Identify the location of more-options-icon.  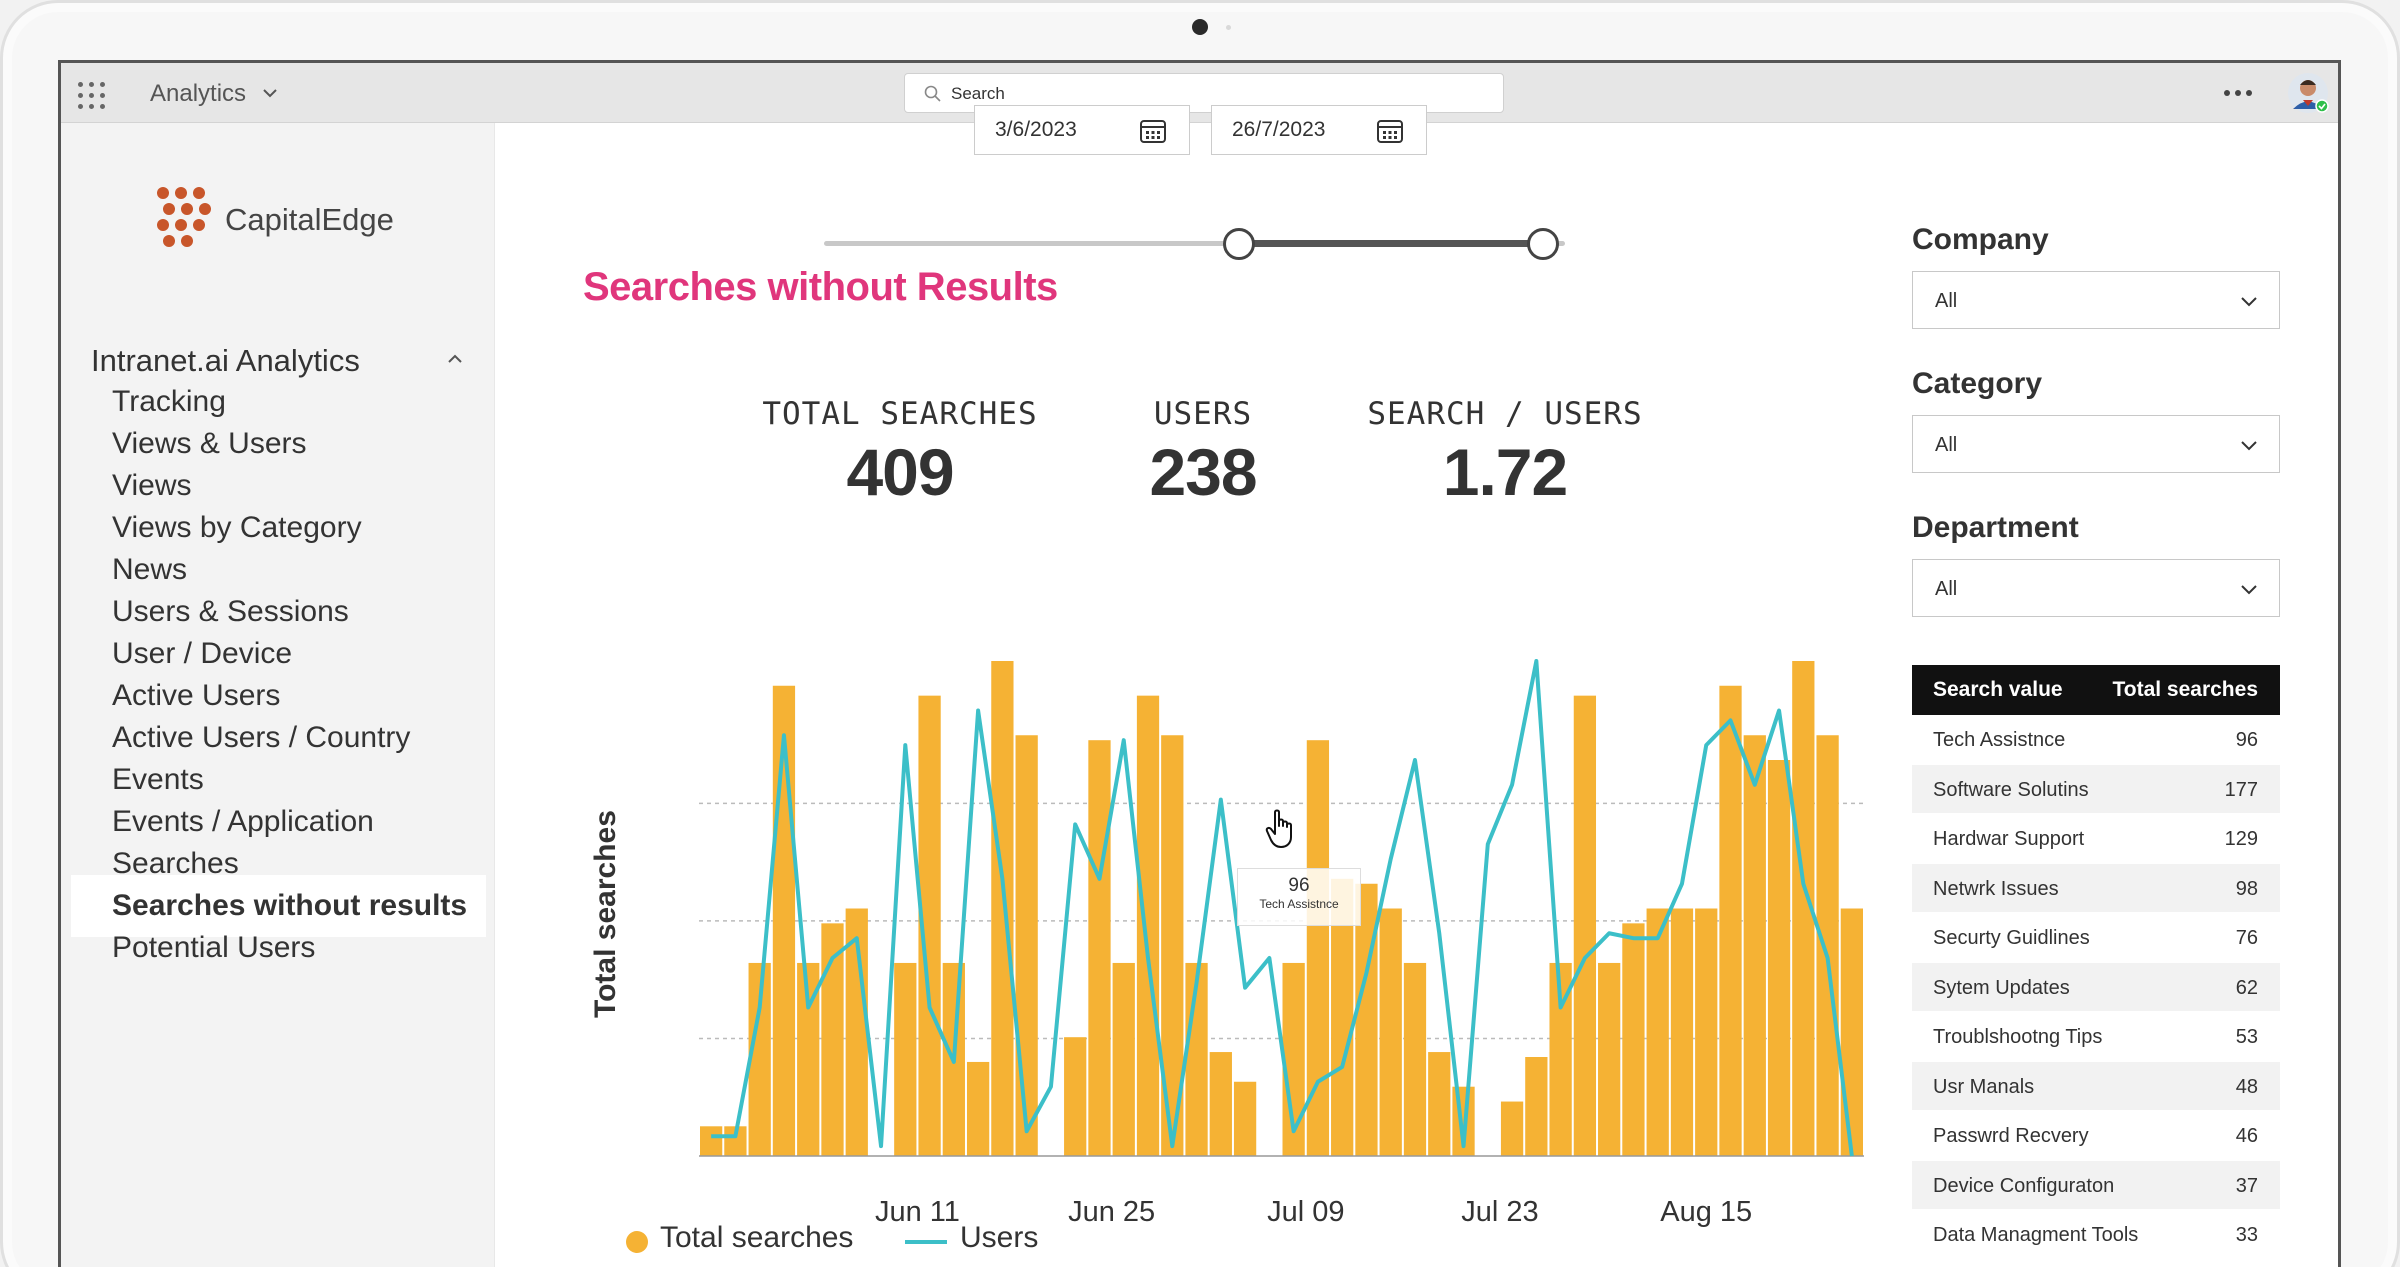
(2238, 93).